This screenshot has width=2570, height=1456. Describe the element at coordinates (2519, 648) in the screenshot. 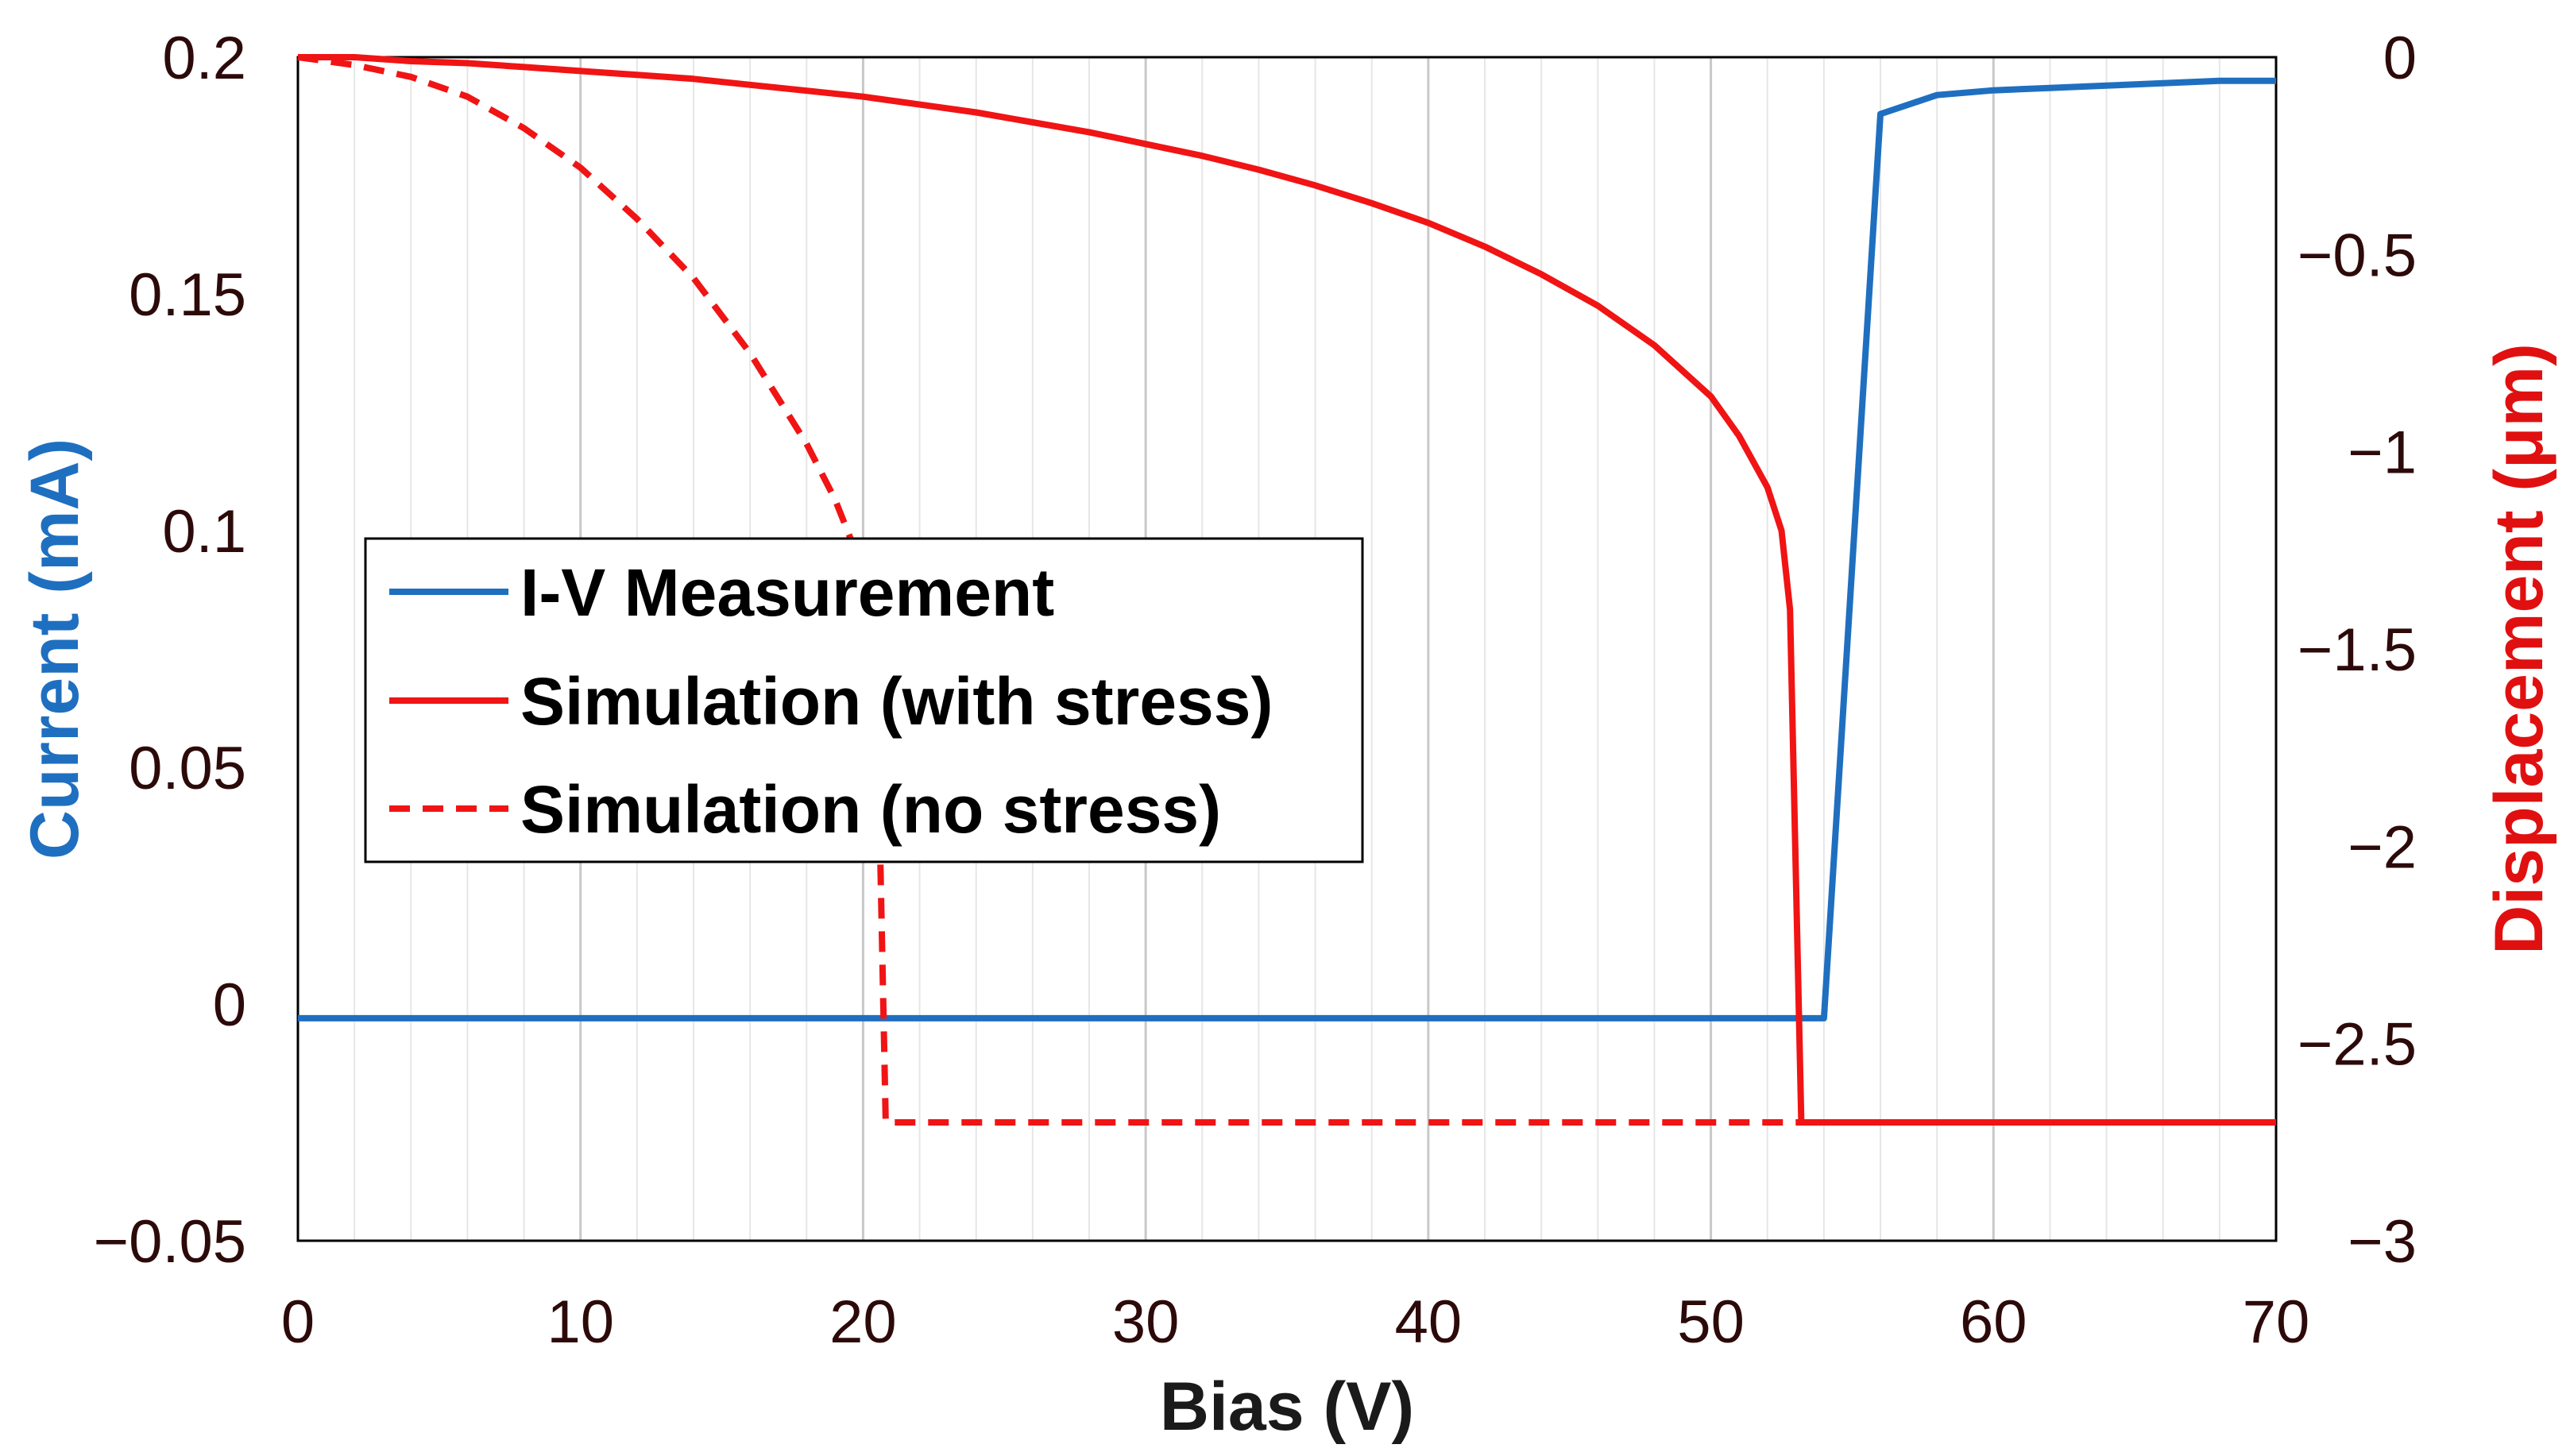

I see `right-axis-title: Displacement (μm)` at that location.